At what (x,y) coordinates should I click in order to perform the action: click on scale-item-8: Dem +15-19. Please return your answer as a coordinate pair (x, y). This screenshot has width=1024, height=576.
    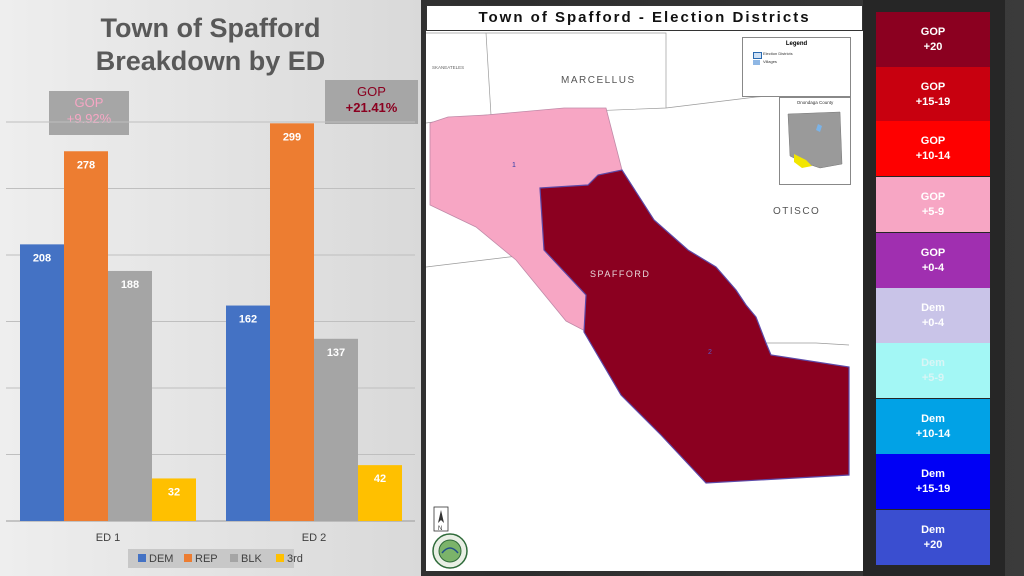
    Looking at the image, I should click on (933, 481).